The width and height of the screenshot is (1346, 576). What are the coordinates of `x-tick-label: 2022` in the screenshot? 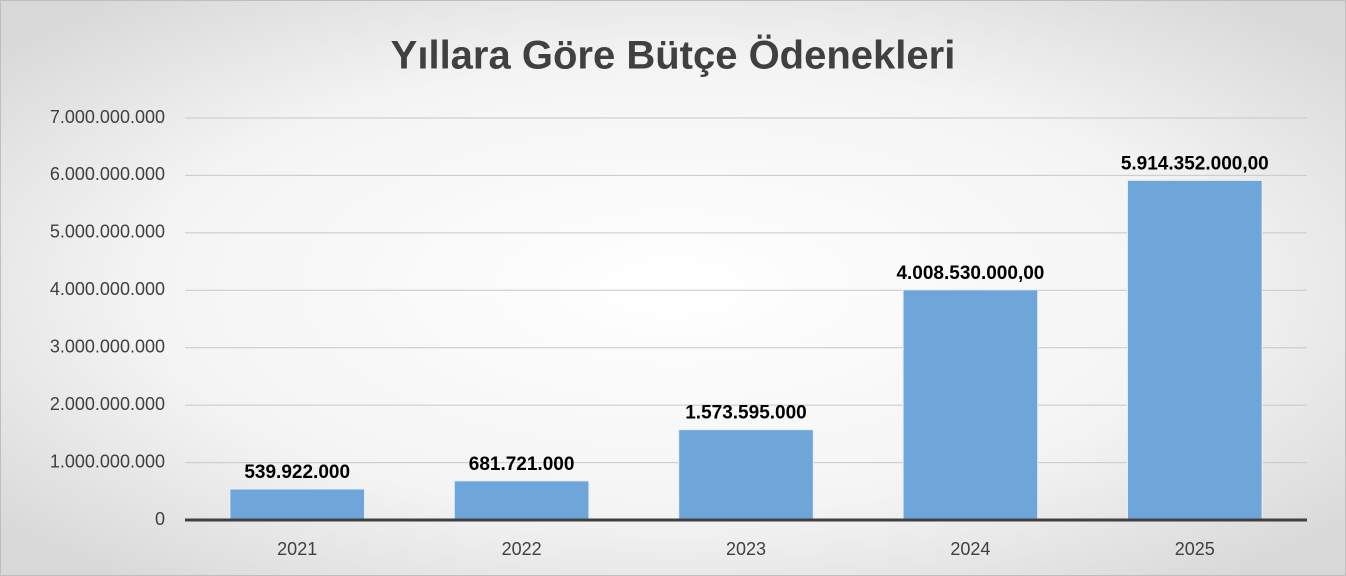 It's located at (522, 549).